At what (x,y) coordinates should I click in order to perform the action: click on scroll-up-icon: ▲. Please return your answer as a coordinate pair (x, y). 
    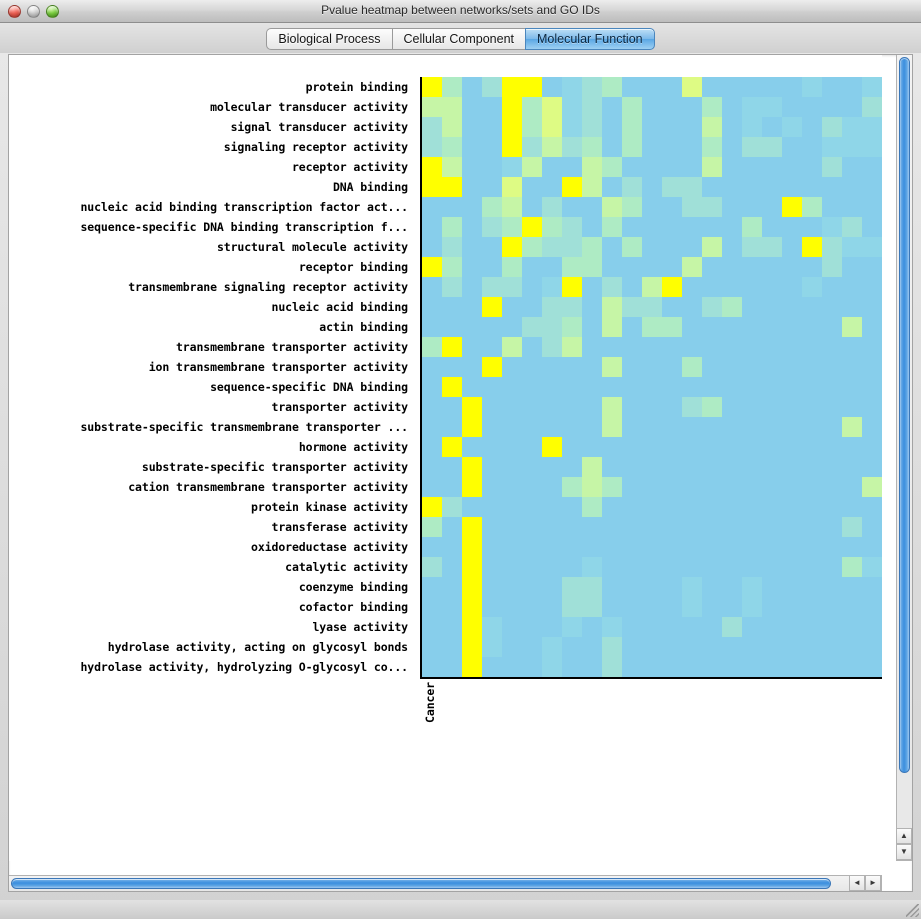
    Looking at the image, I should click on (904, 836).